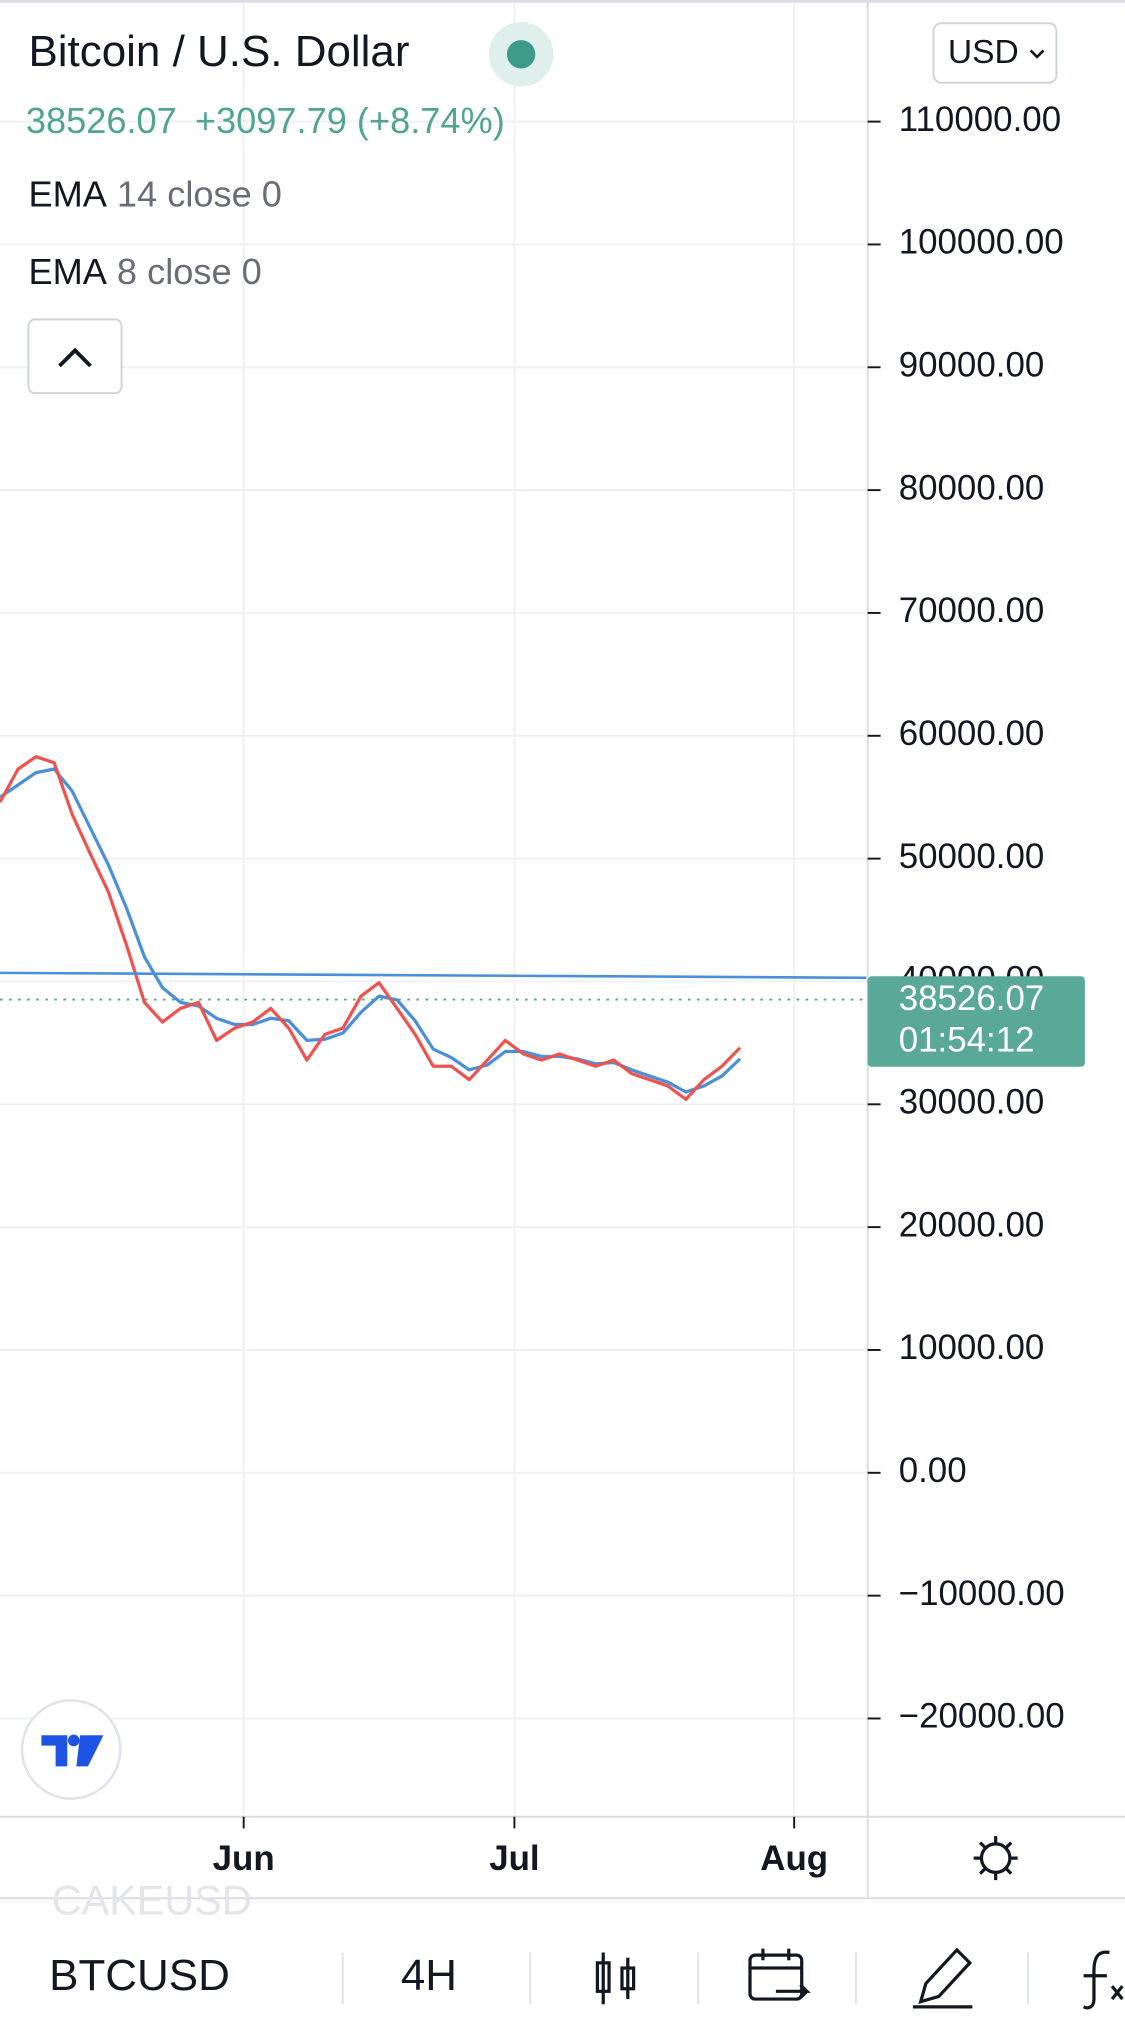 The width and height of the screenshot is (1125, 2027). What do you see at coordinates (101, 119) in the screenshot?
I see `last-price: 38526.07` at bounding box center [101, 119].